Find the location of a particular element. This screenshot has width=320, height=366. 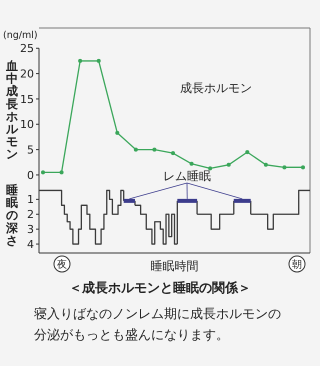

text: 成長ホルモン is located at coordinates (216, 88).